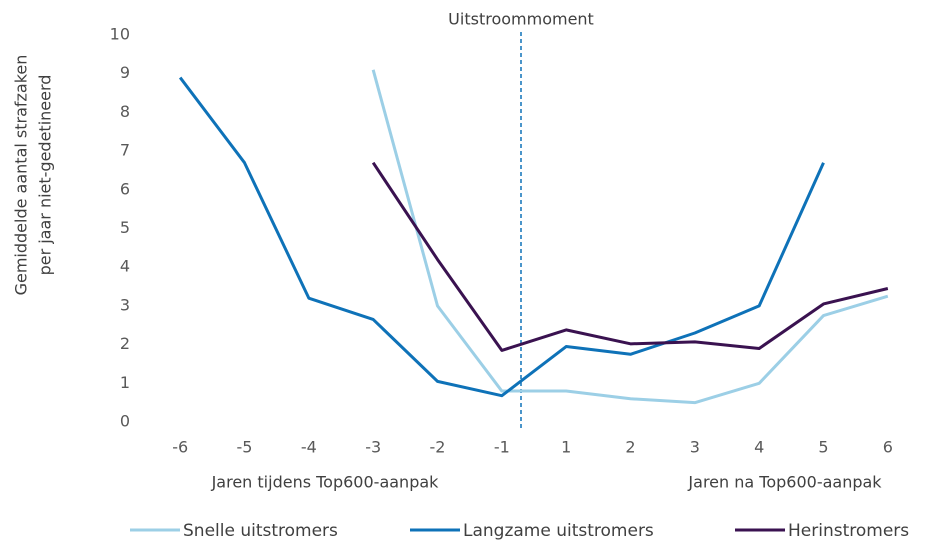 The width and height of the screenshot is (927, 544). Describe the element at coordinates (125, 150) in the screenshot. I see `y-tick-label: 7` at that location.